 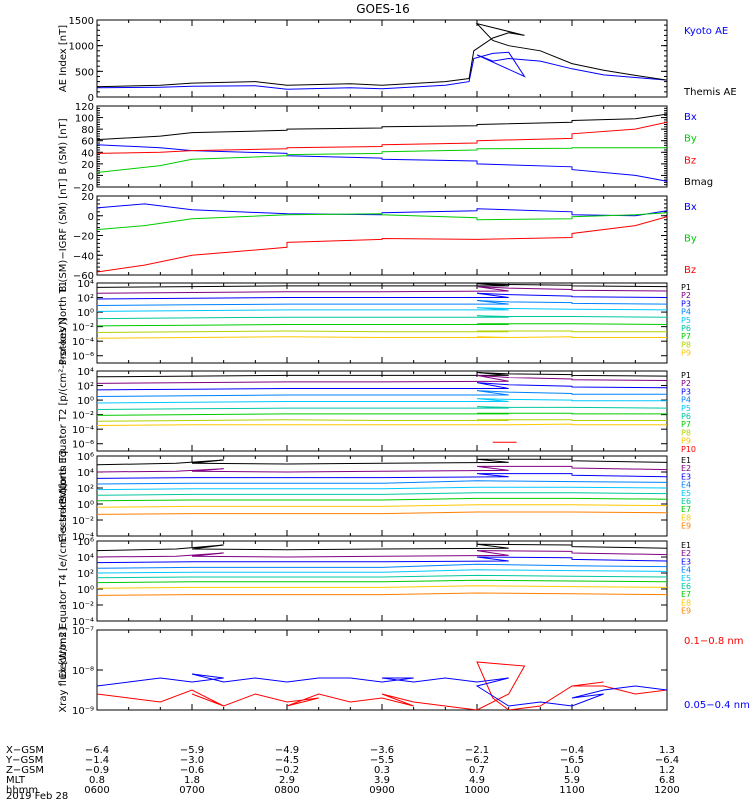 What do you see at coordinates (83, 357) in the screenshot?
I see `y-tick-label: 10⁻⁶` at bounding box center [83, 357].